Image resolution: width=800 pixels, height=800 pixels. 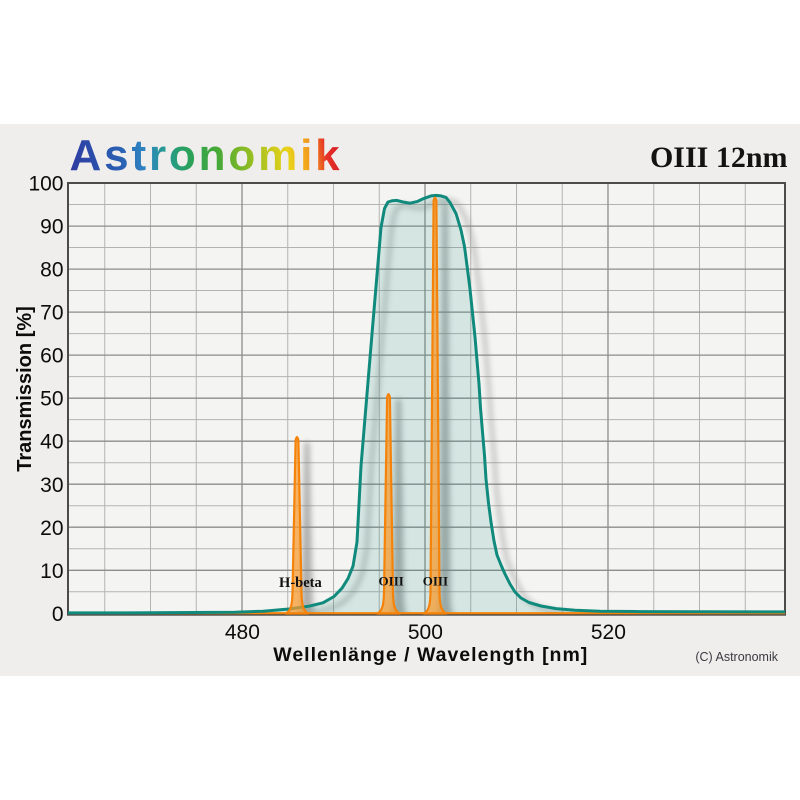 I want to click on svg-text: 60, so click(x=51, y=356).